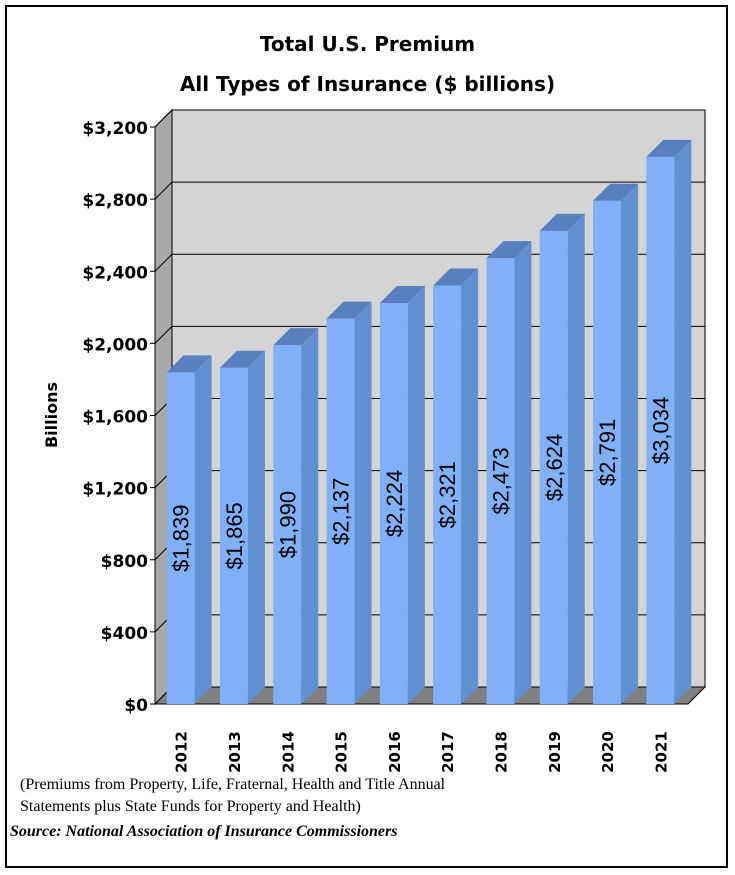 The width and height of the screenshot is (735, 875). I want to click on x-tick-label: 2021, so click(661, 752).